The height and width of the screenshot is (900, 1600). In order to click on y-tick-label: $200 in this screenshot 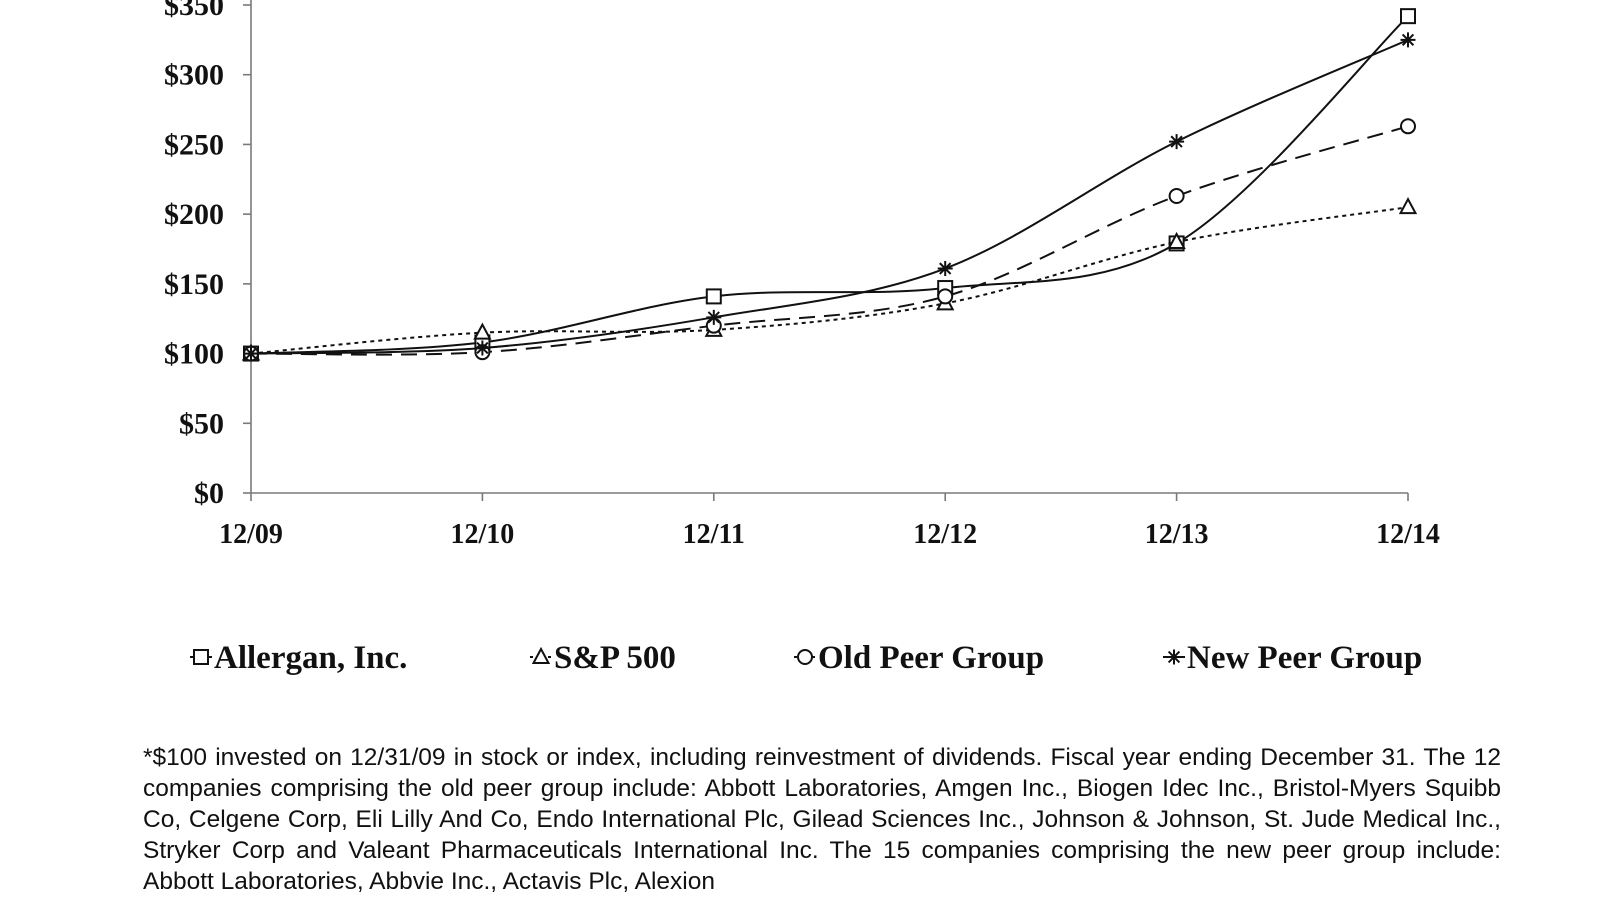, I will do `click(194, 214)`.